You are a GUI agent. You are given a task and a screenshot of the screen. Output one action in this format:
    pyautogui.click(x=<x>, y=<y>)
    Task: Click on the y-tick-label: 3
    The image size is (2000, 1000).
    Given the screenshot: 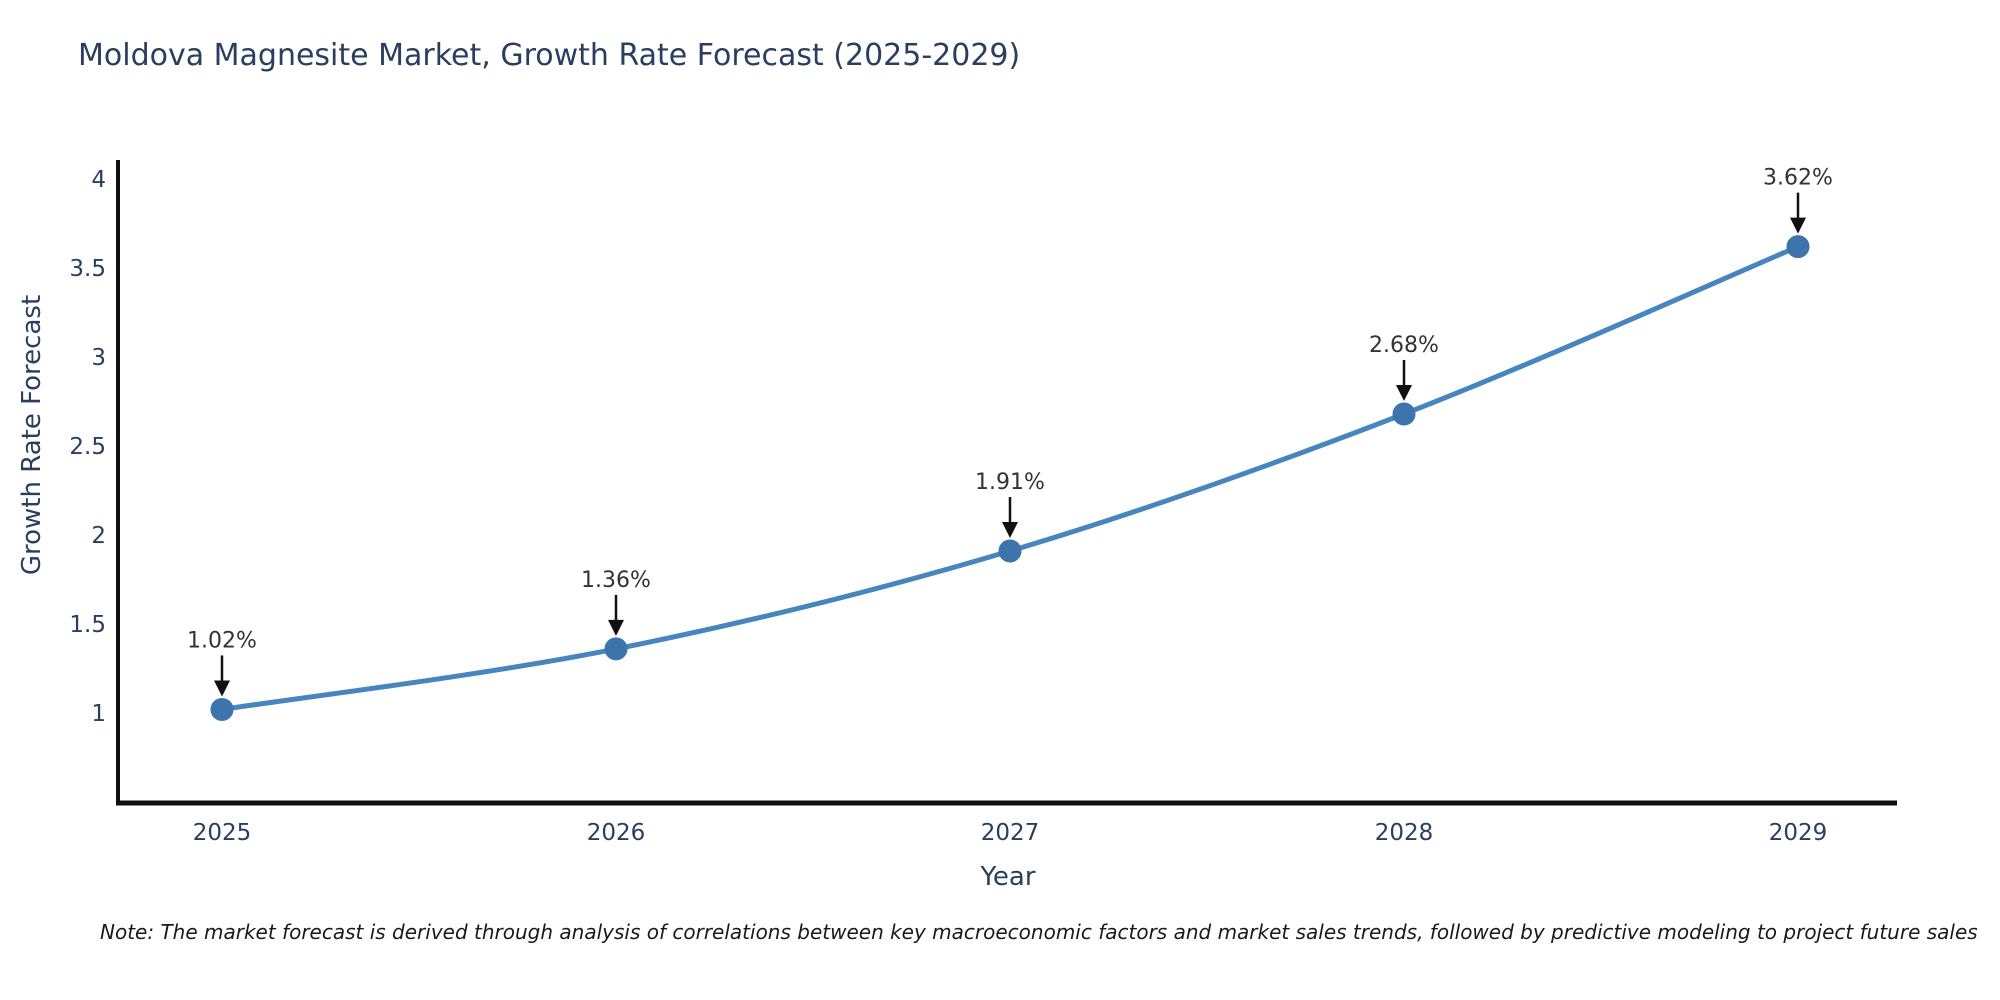 What is the action you would take?
    pyautogui.click(x=98, y=358)
    